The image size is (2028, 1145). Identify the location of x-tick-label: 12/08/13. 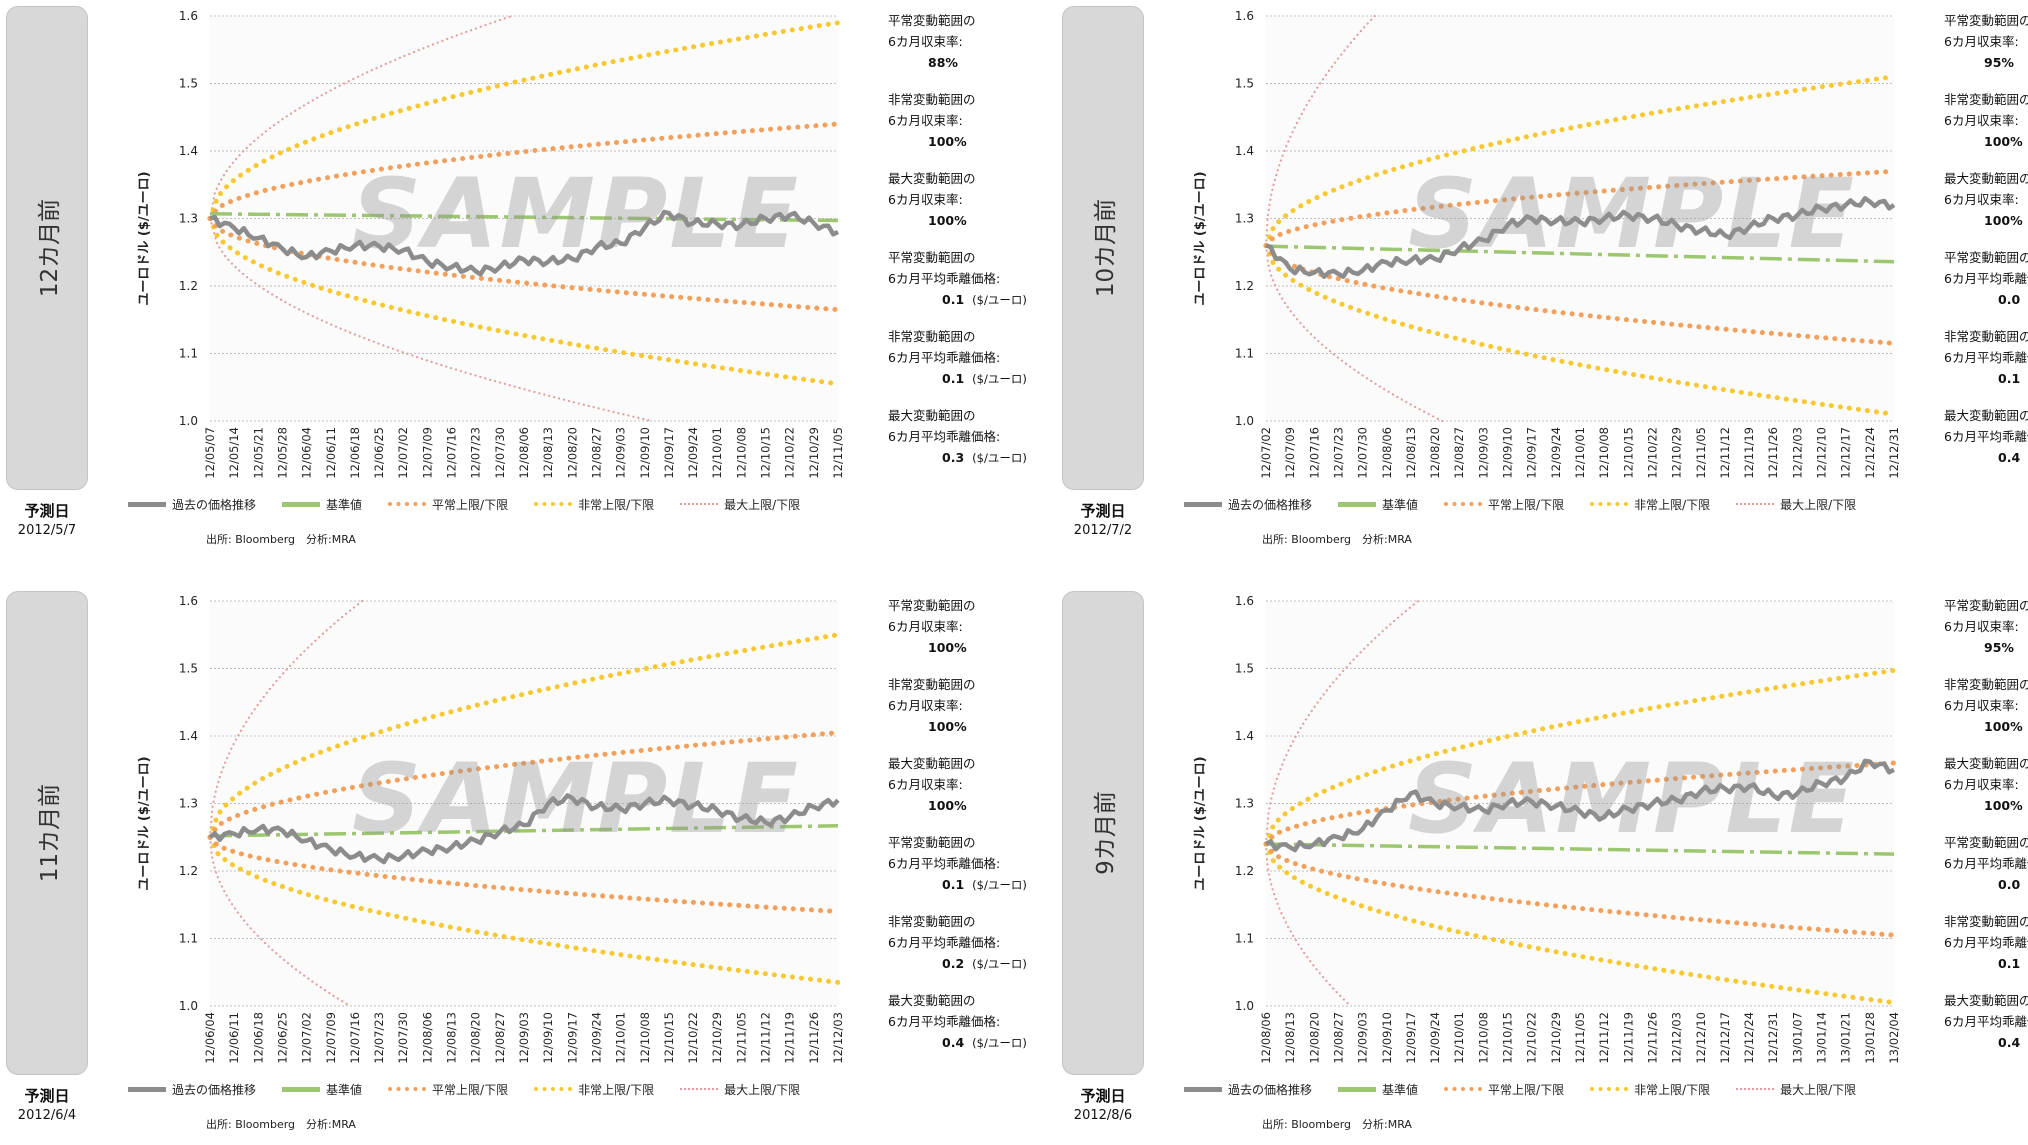
(1290, 1038).